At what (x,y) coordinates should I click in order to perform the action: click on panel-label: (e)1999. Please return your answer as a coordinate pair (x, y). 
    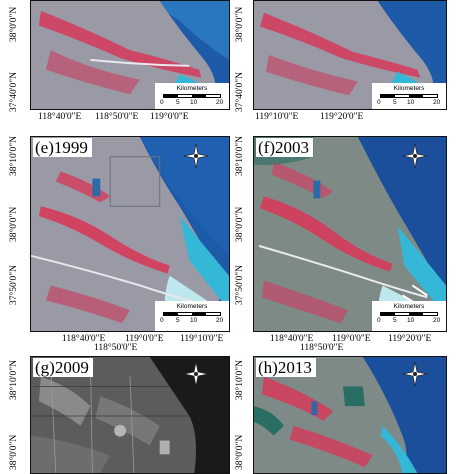
    Looking at the image, I should click on (62, 147).